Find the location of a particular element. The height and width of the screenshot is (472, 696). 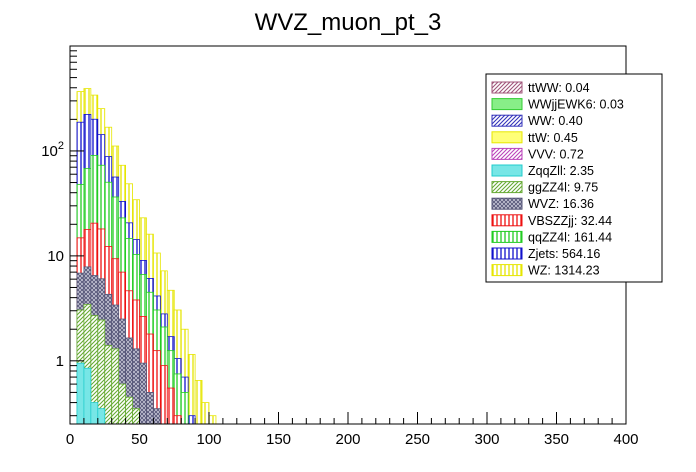

legend-swatch-VVV is located at coordinates (507, 153).